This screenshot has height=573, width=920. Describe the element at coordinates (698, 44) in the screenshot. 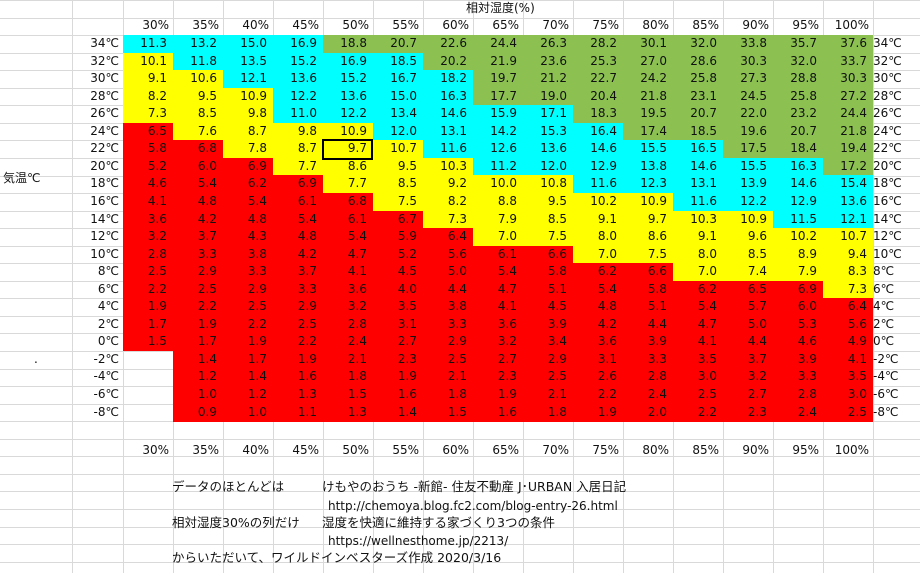

I see `table-cell: 32.0` at that location.